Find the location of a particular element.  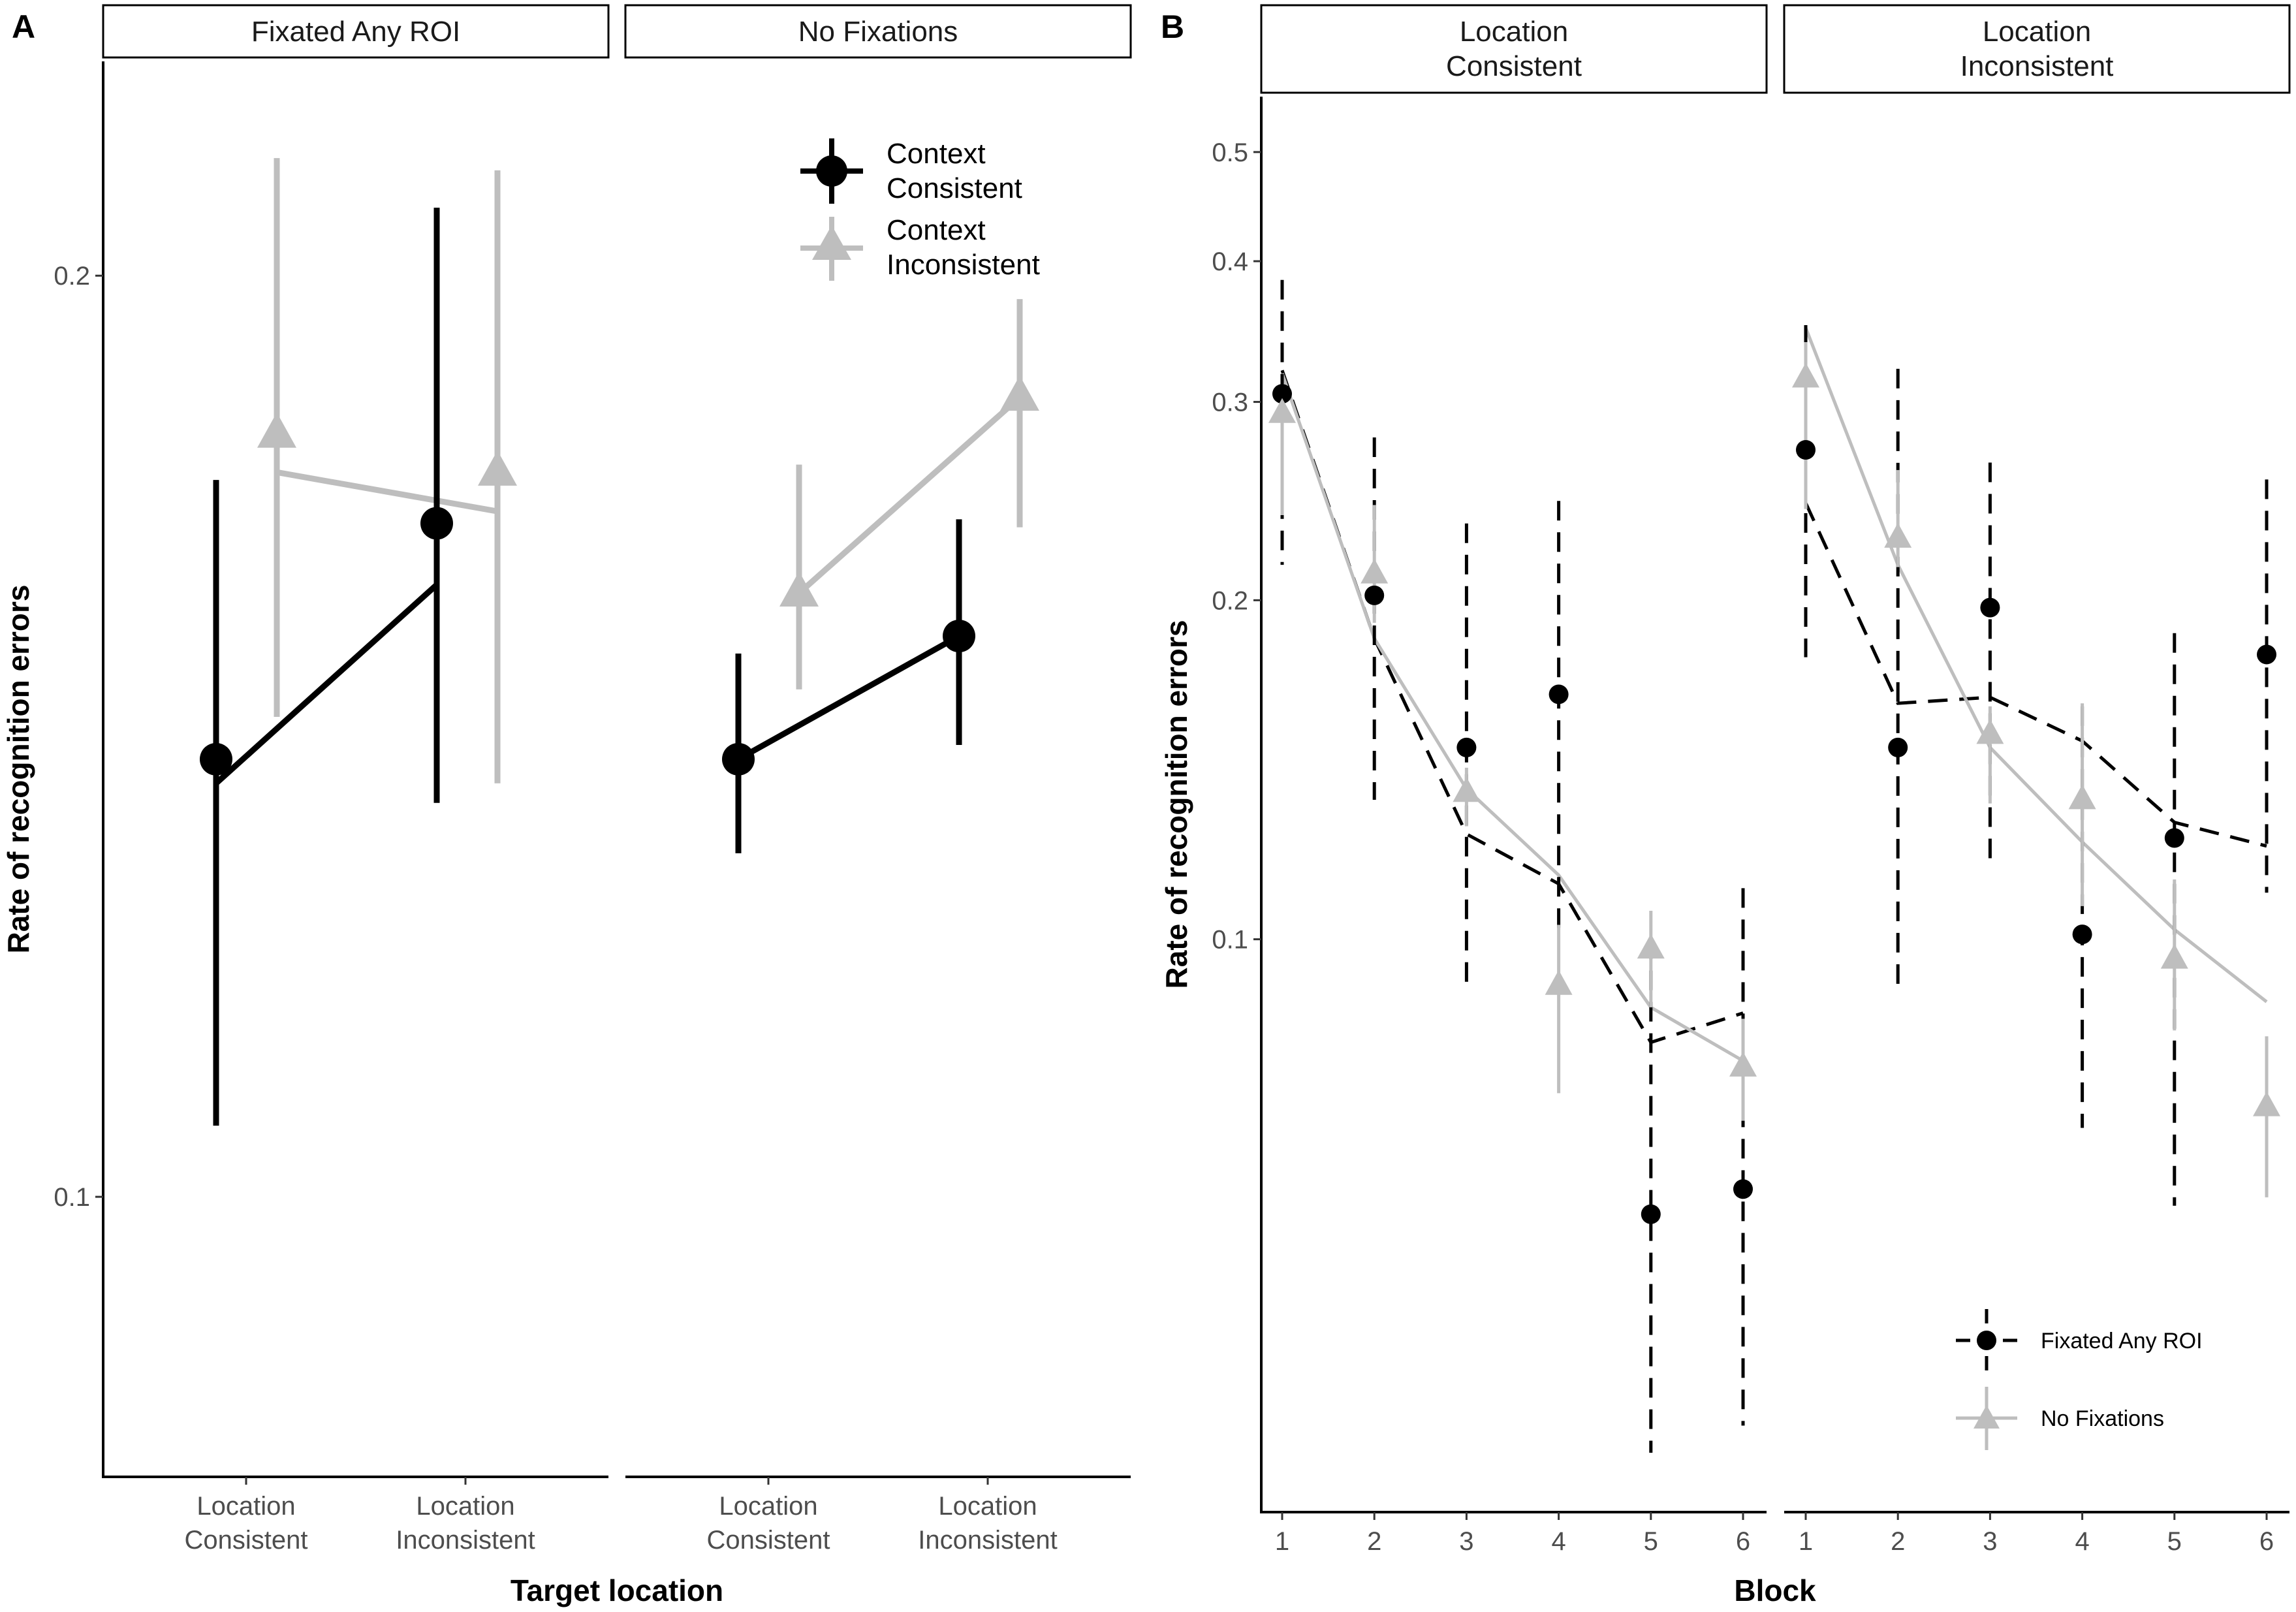

panel-b-y-tick-3-label: 0.4 is located at coordinates (1230, 261).